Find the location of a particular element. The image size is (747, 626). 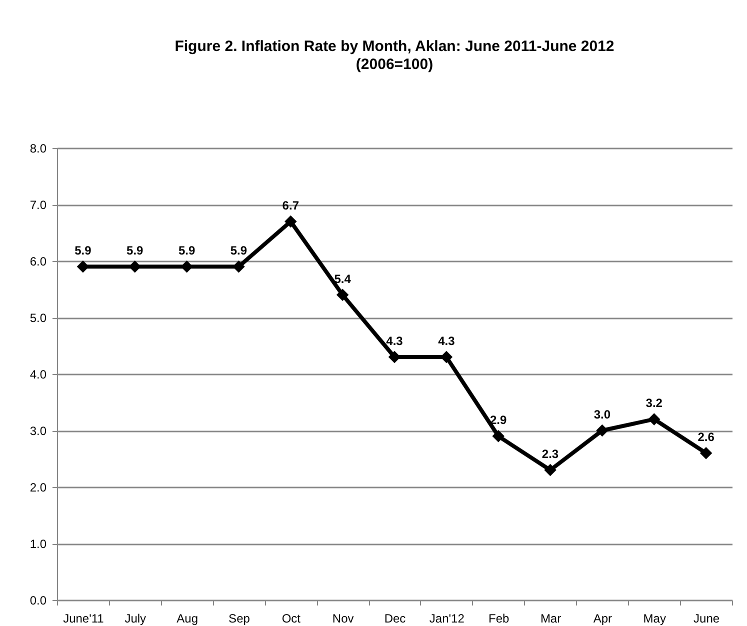

data-label: 5.4 is located at coordinates (343, 279).